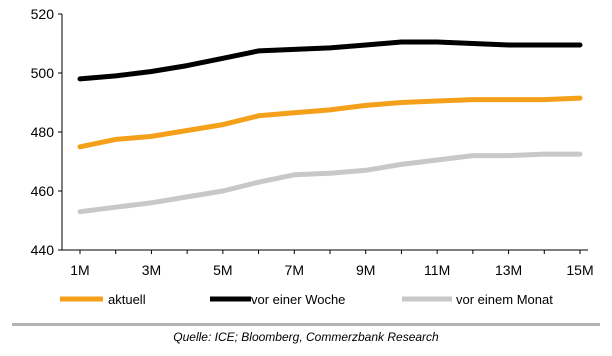 The width and height of the screenshot is (612, 356). What do you see at coordinates (330, 122) in the screenshot?
I see `series-line-aktuell` at bounding box center [330, 122].